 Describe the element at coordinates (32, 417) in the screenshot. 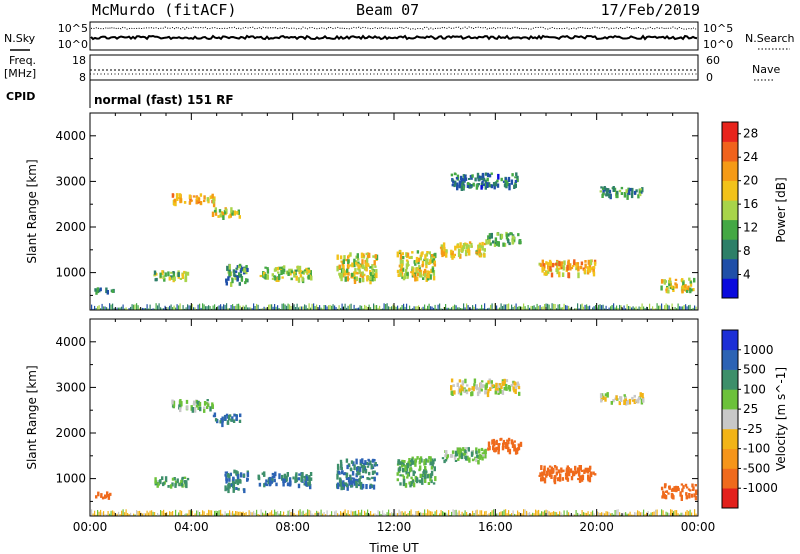

I see `y-axis-label: Slant Range [km]` at that location.